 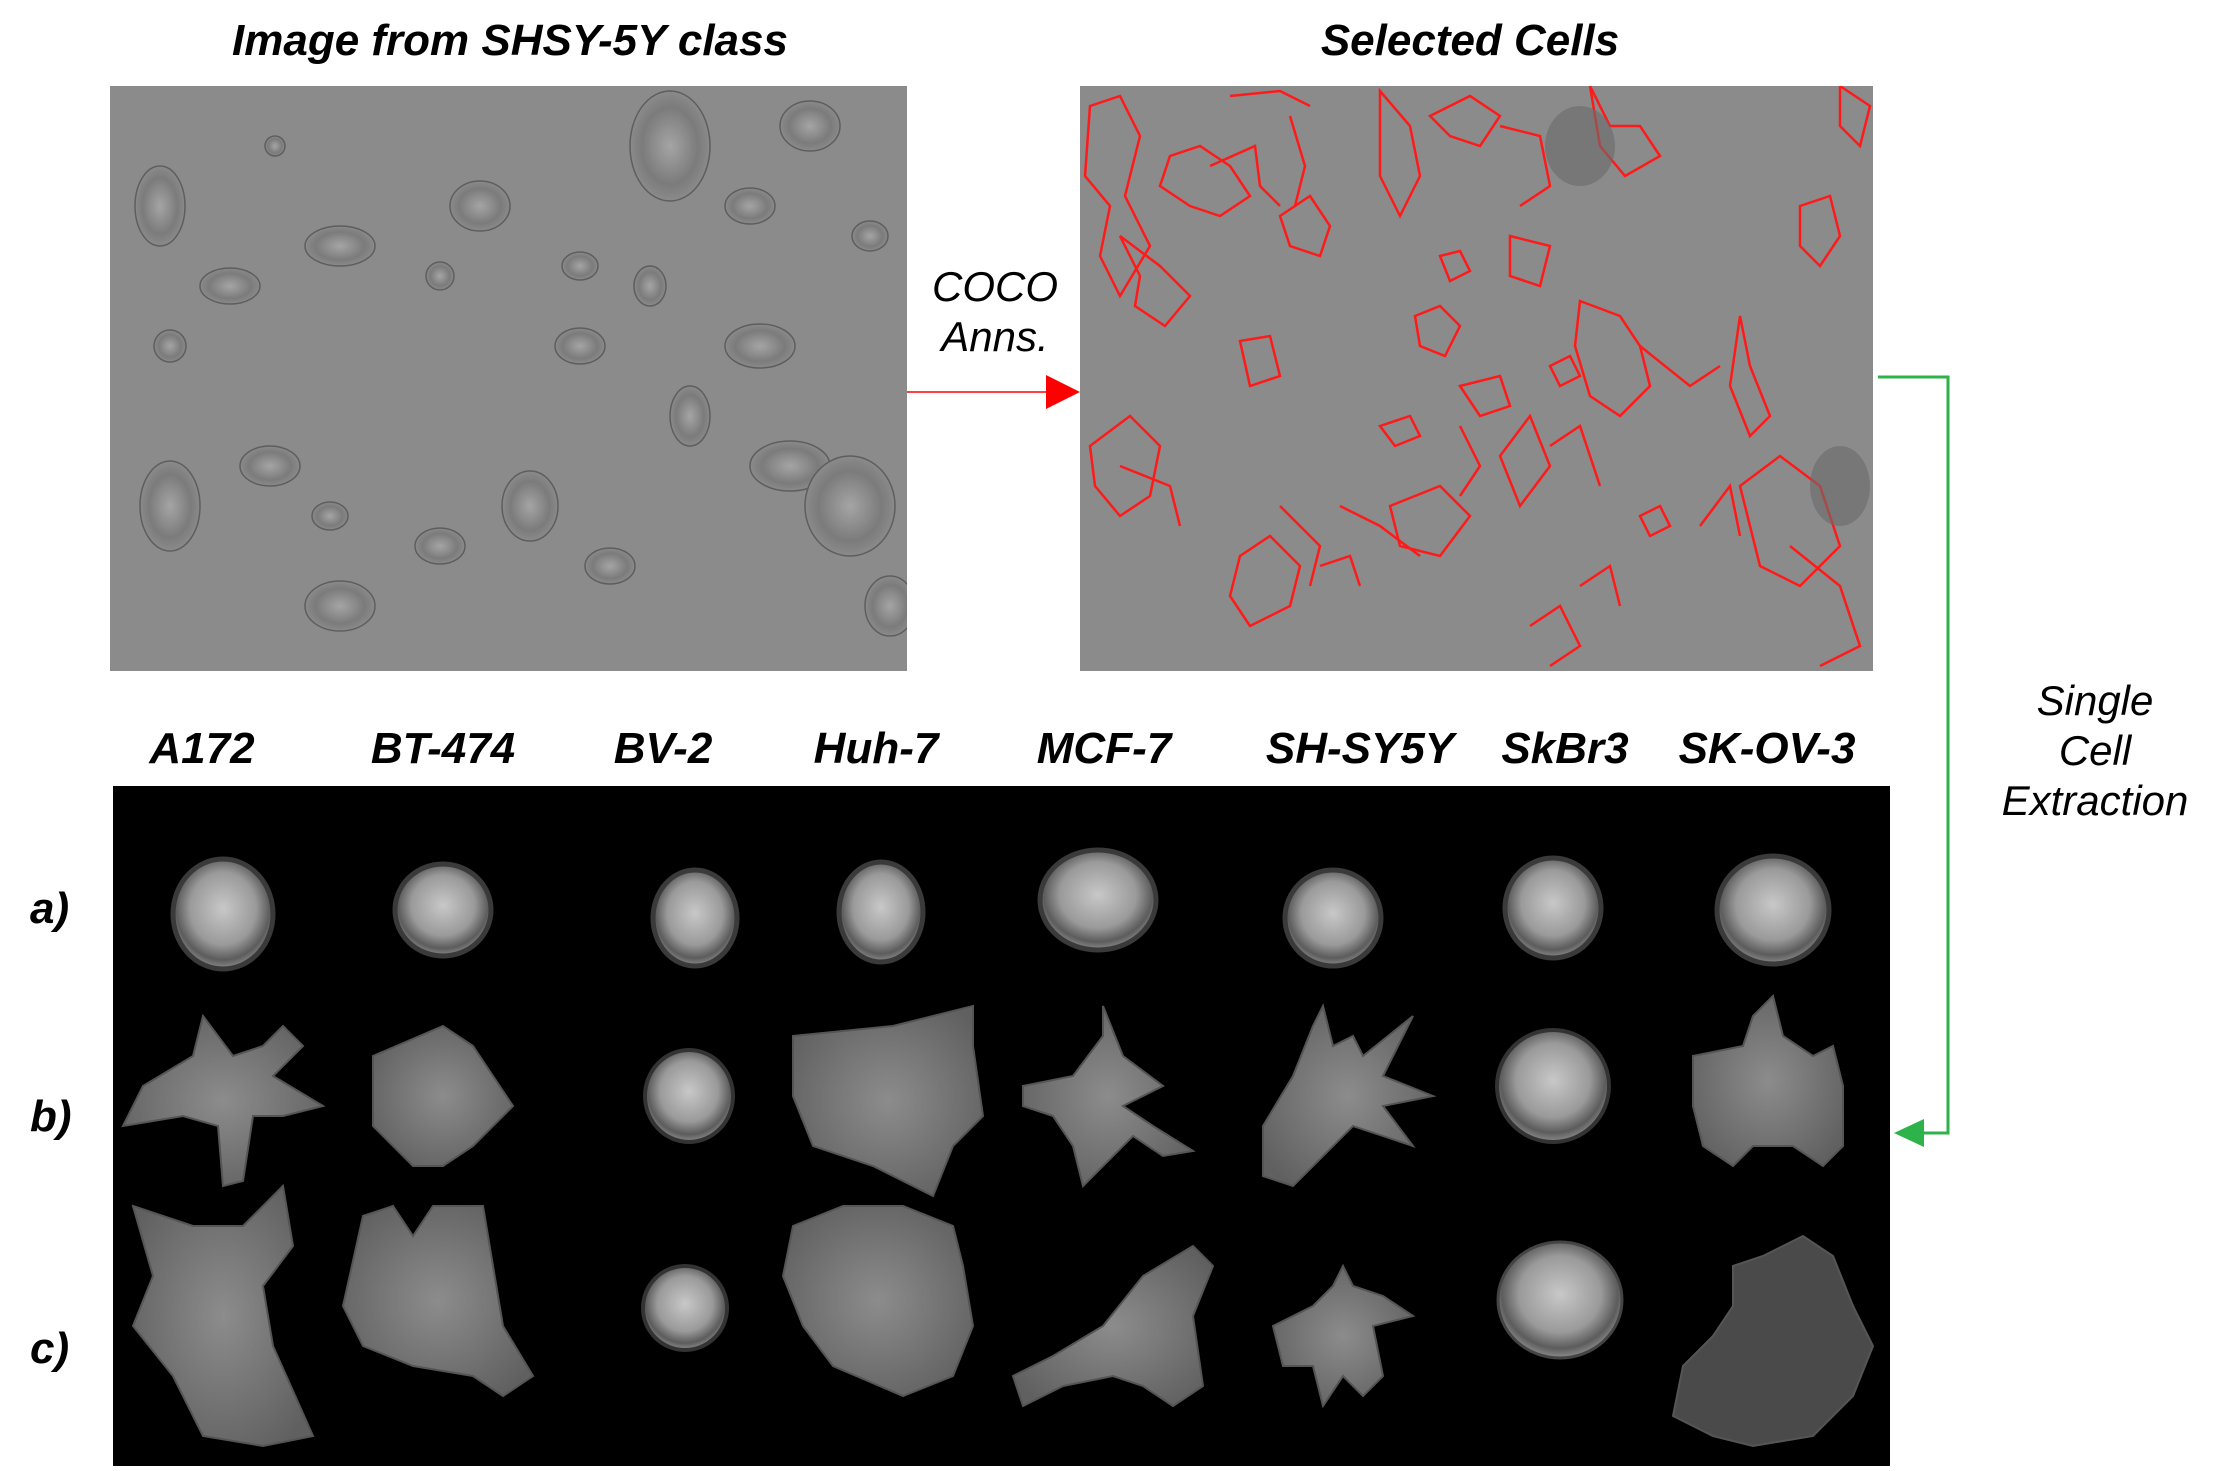 What do you see at coordinates (2095, 800) in the screenshot?
I see `extraction-label-line3: Extraction` at bounding box center [2095, 800].